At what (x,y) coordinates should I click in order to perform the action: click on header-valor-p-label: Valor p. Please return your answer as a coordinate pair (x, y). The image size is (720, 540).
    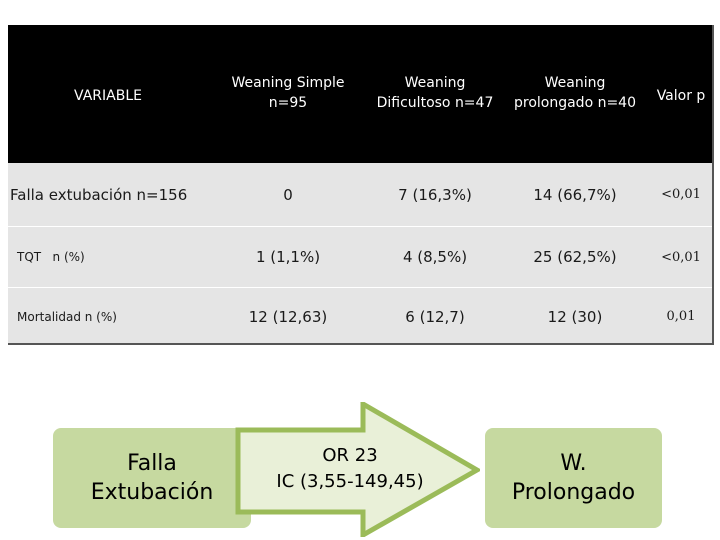
    Looking at the image, I should click on (681, 96).